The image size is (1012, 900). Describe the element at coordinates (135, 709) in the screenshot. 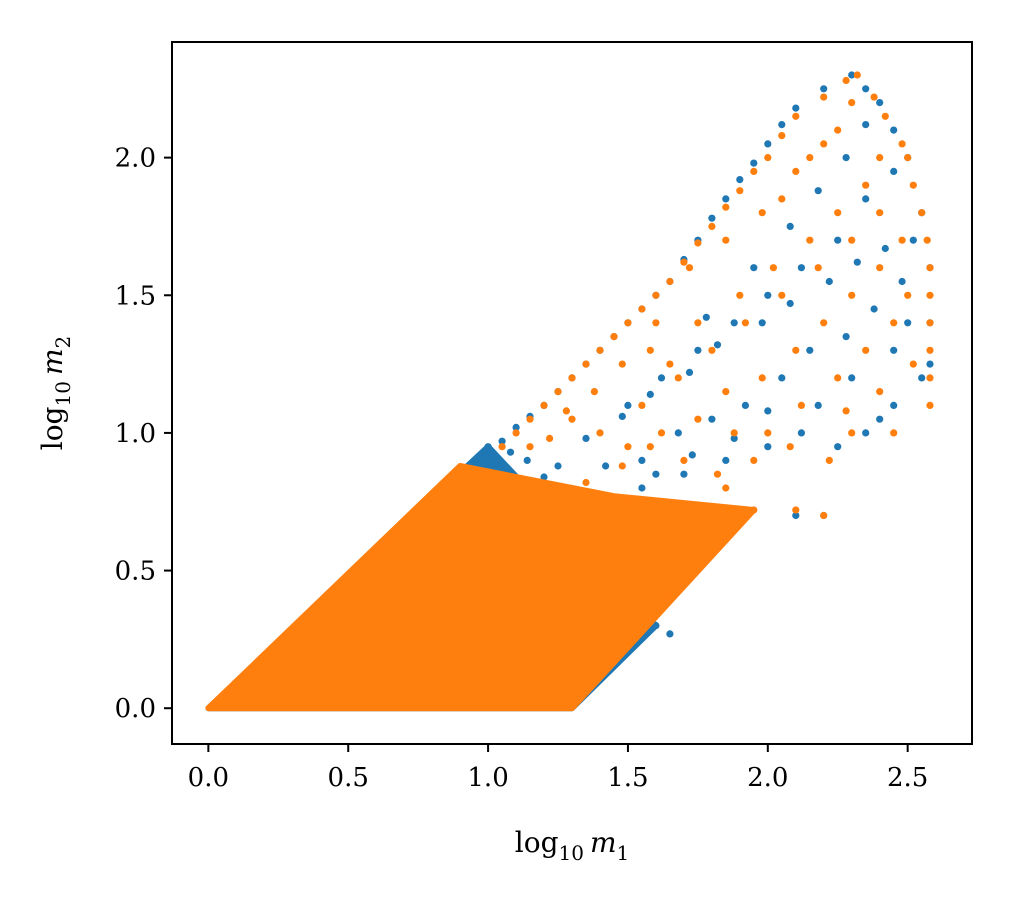

I see `y-tick-label: 0.0` at that location.